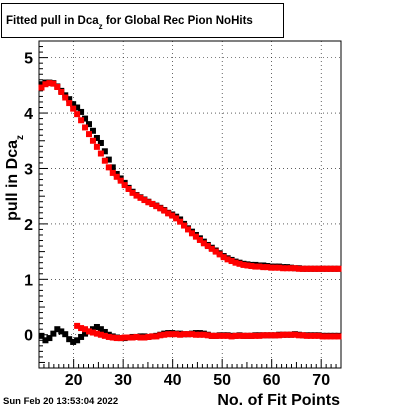  I want to click on series-red_lower, so click(208, 332).